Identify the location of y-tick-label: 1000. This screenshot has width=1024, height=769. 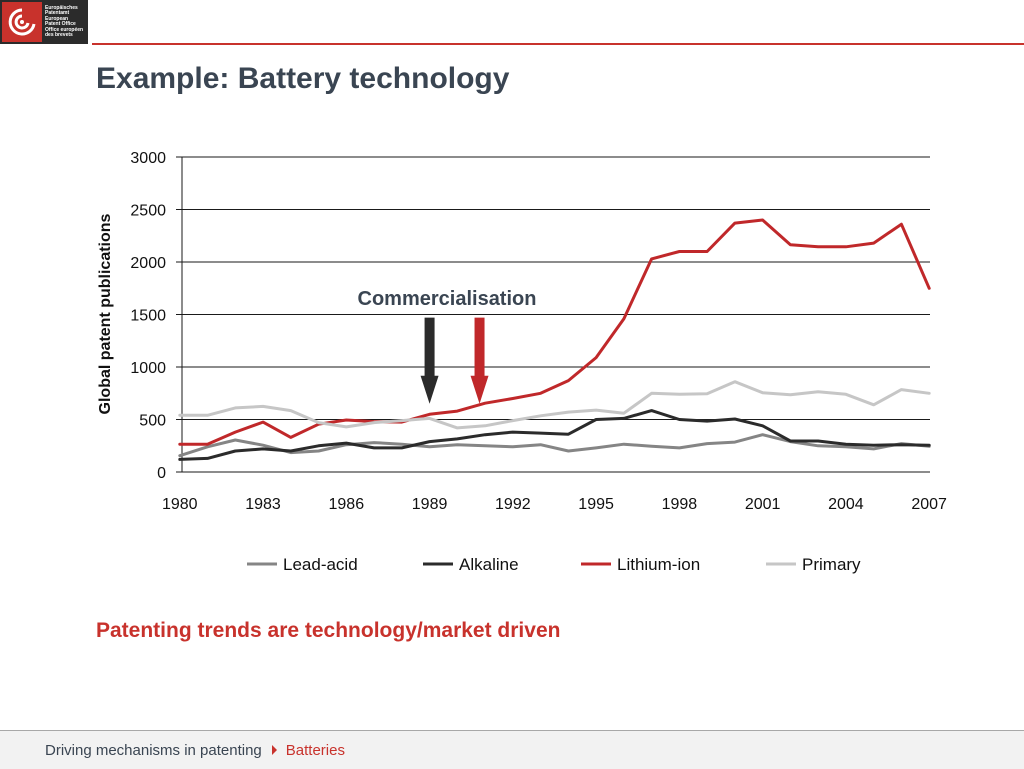
(148, 368).